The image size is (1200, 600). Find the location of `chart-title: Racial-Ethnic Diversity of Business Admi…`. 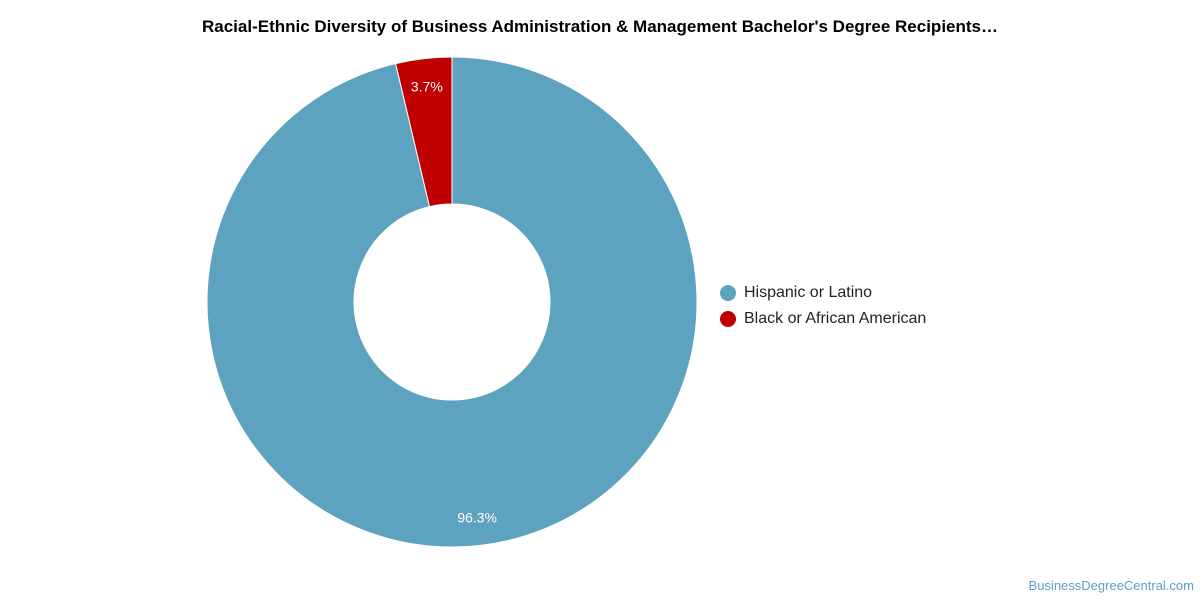

chart-title: Racial-Ethnic Diversity of Business Admi… is located at coordinates (599, 26).